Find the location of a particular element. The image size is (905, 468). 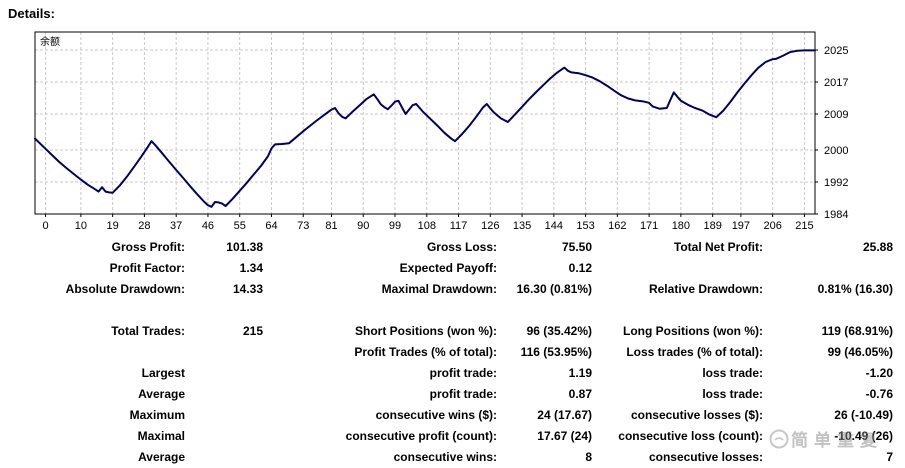

svg-text: 55 is located at coordinates (240, 226).